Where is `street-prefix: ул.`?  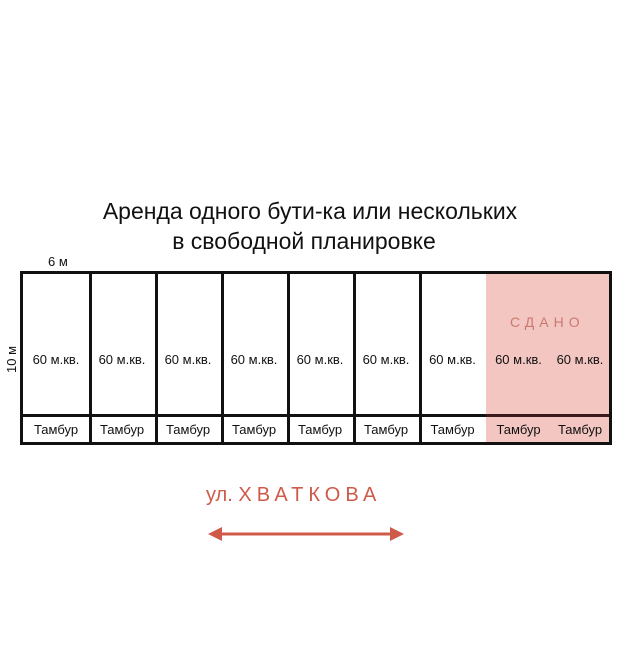 street-prefix: ул. is located at coordinates (219, 495).